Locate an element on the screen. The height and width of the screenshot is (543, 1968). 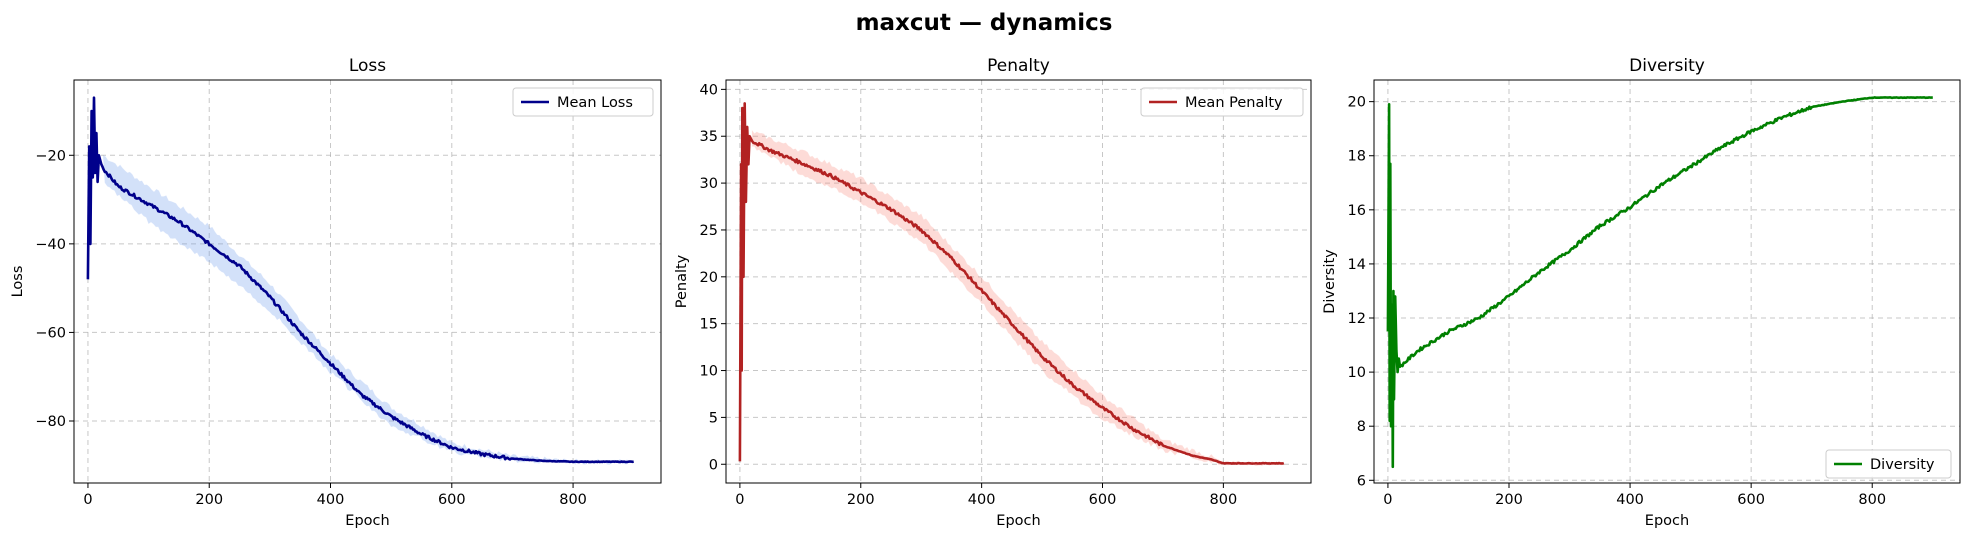
figure-title: maxcut — dynamics is located at coordinates (984, 23).